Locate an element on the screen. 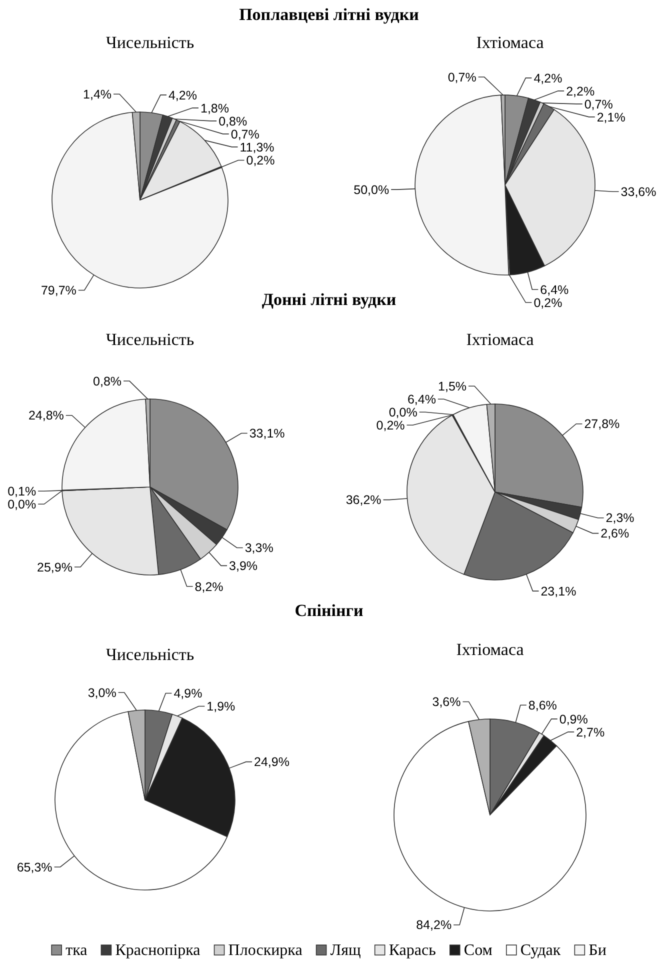  data-label: 3,6% is located at coordinates (446, 702).